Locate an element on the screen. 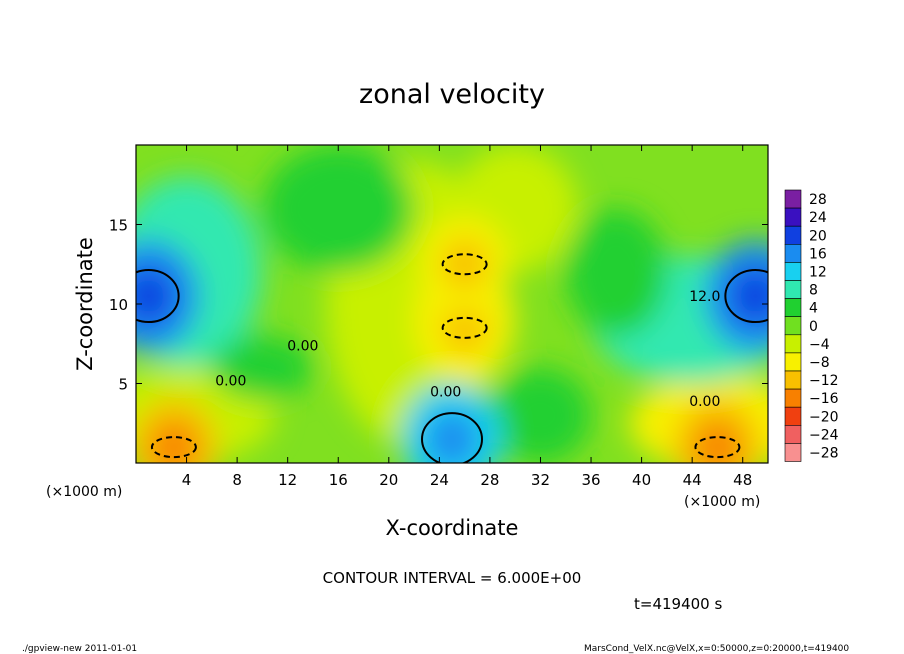 The image size is (904, 654). colorbar-label: 16 is located at coordinates (818, 254).